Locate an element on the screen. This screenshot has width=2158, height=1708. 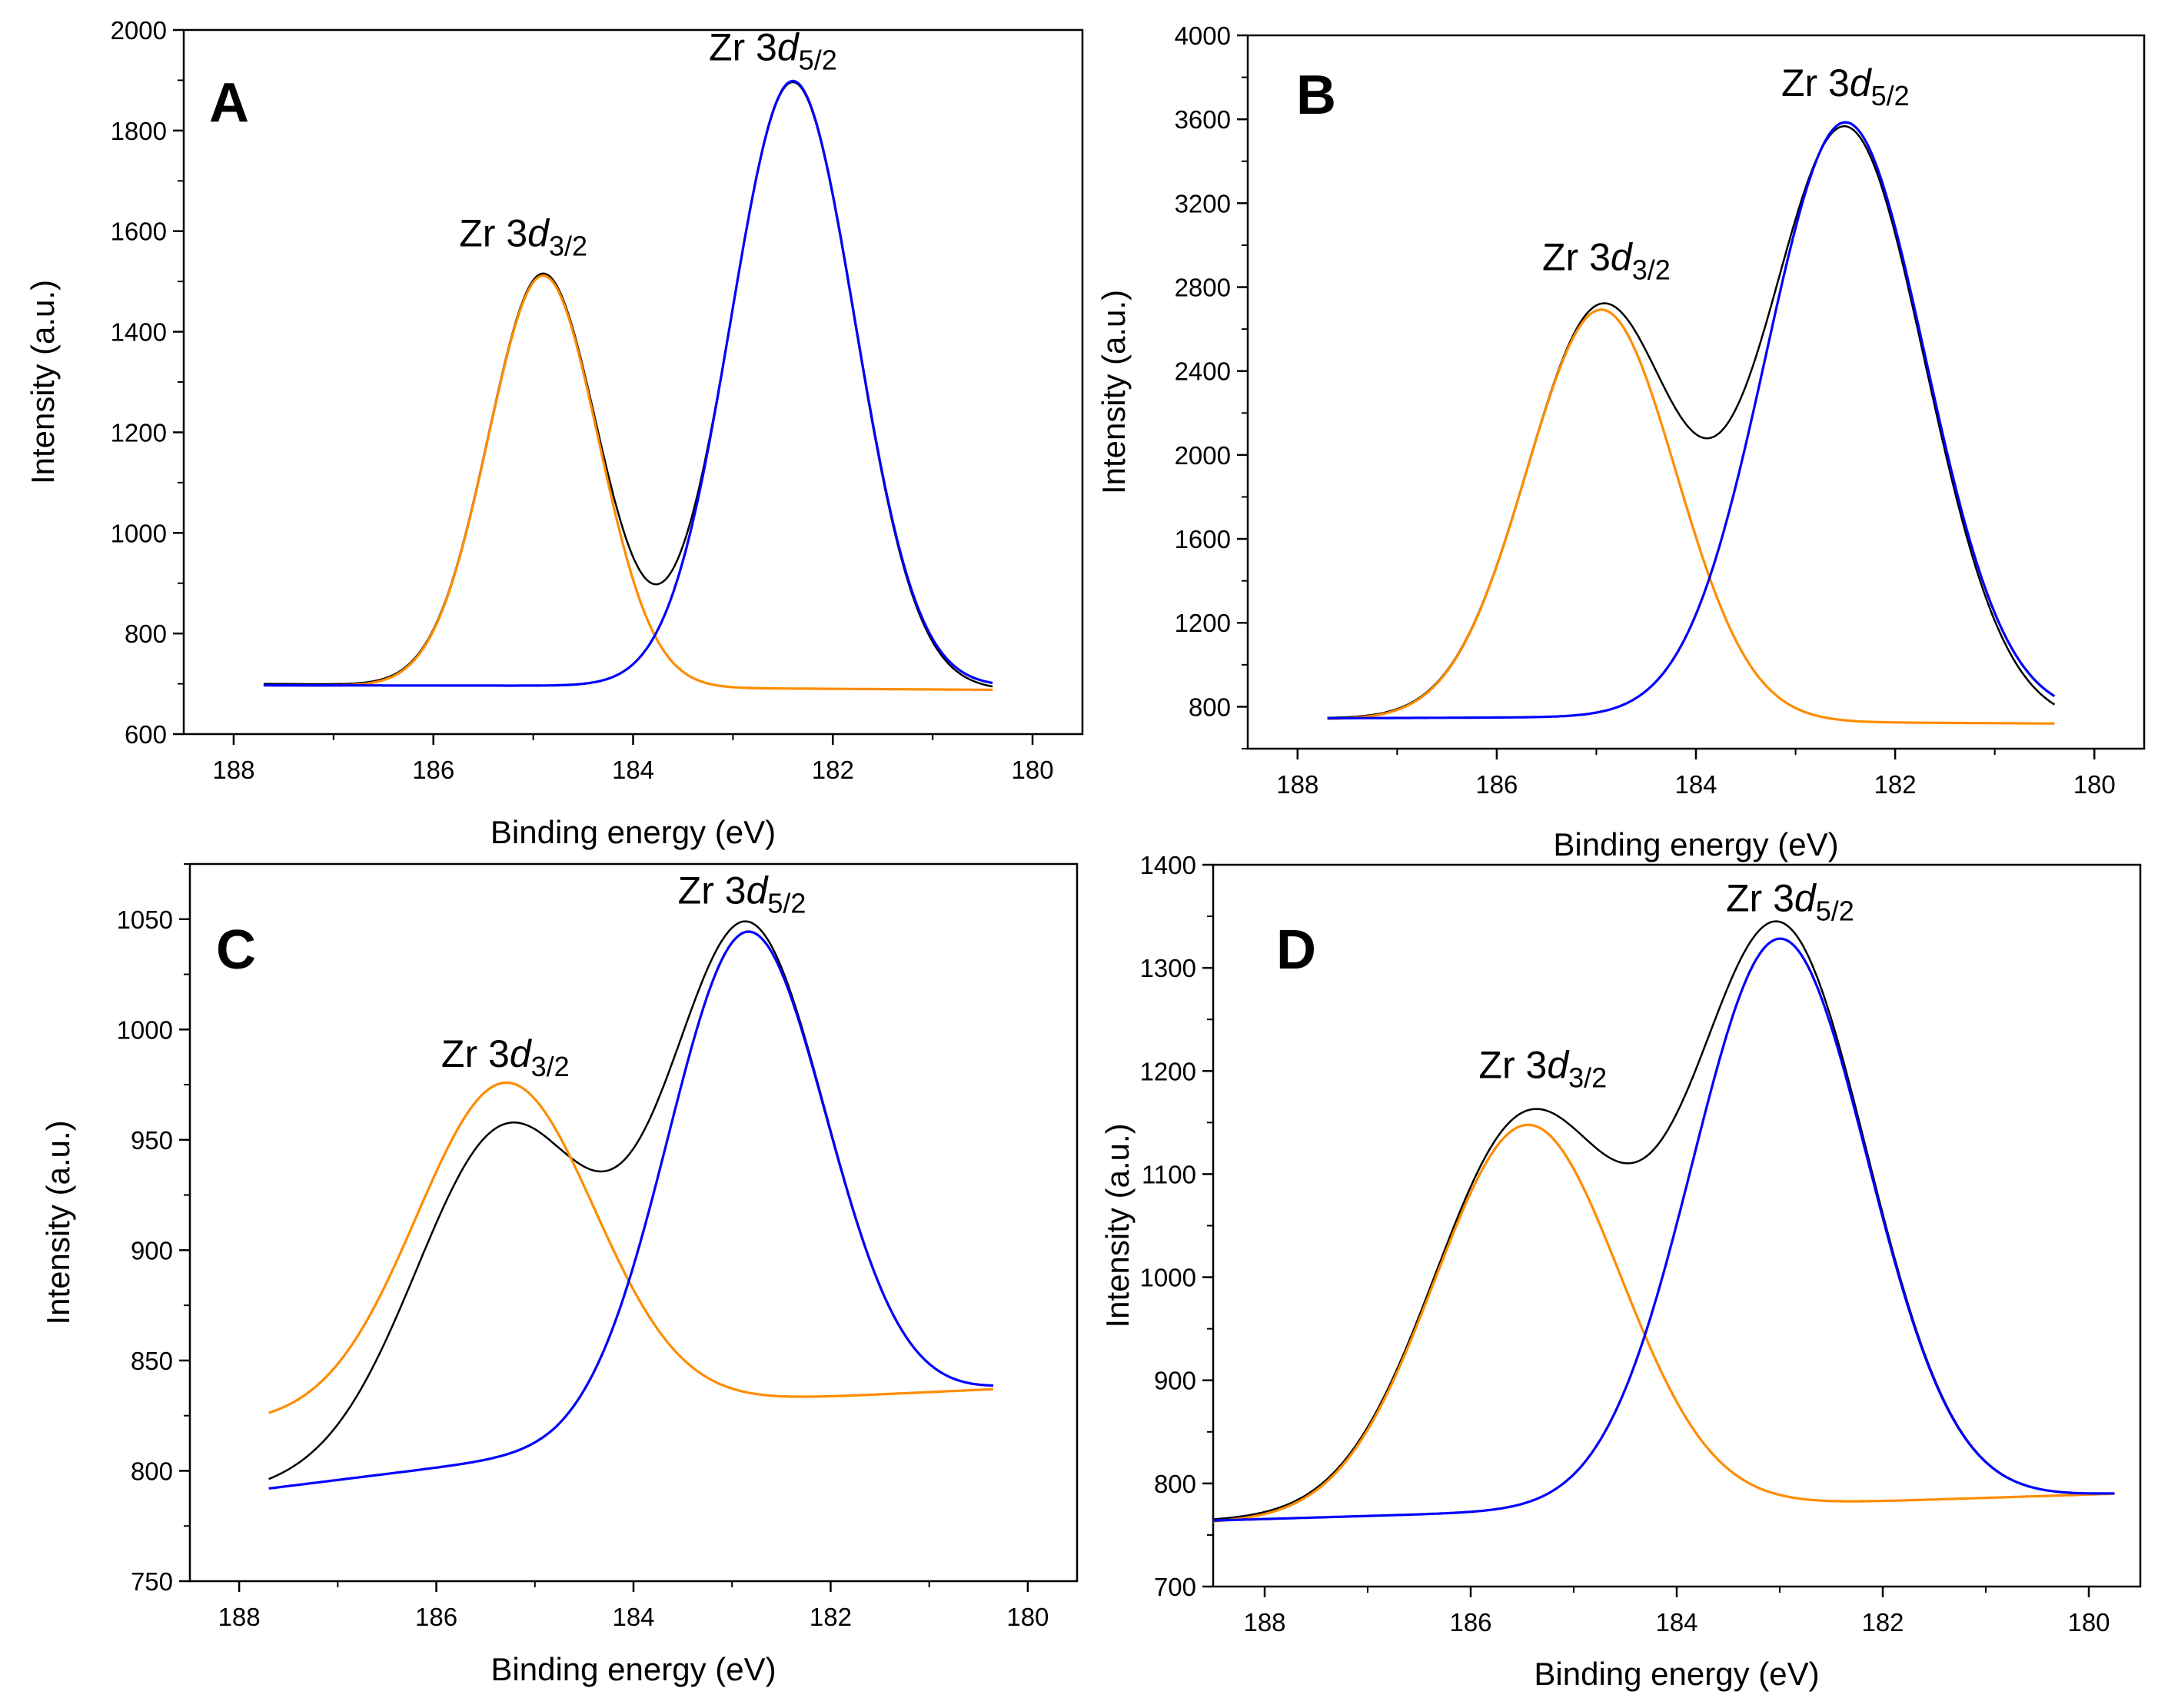
y-tick-label: 1050 is located at coordinates (145, 920).